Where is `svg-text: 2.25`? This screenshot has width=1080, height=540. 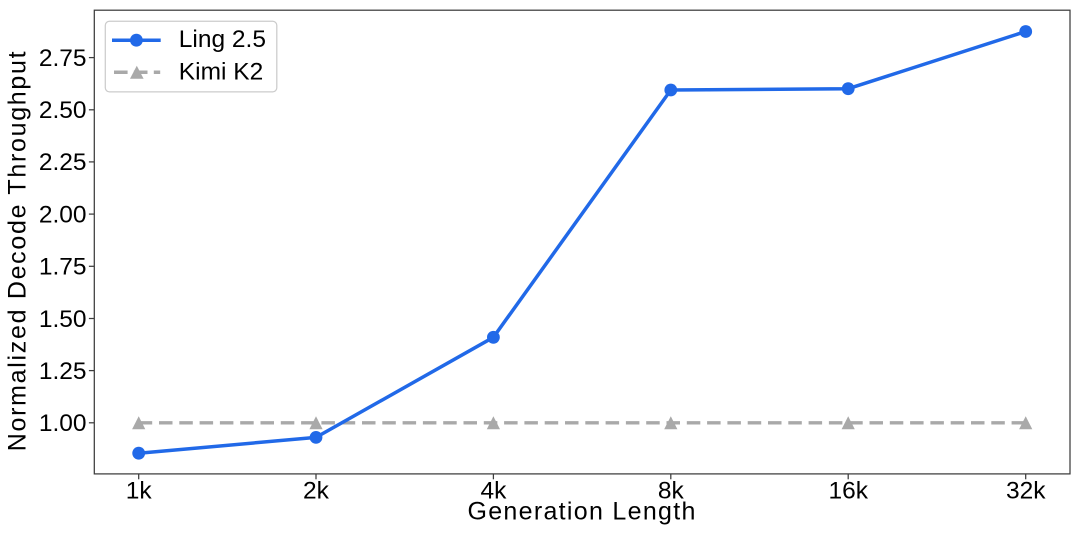 svg-text: 2.25 is located at coordinates (63, 162).